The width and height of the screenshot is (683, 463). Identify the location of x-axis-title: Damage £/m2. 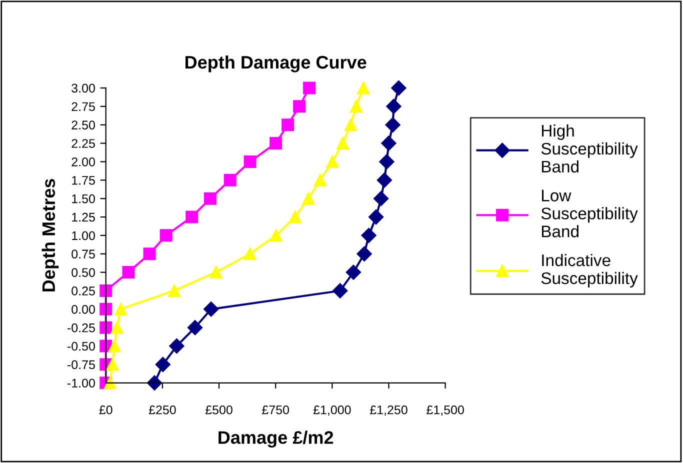
(276, 439).